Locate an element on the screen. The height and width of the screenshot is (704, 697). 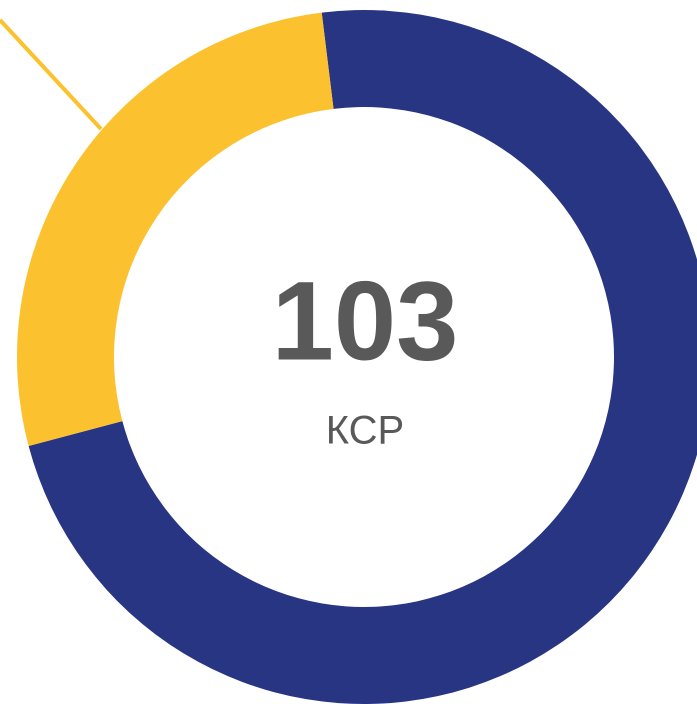
center-value: 103 is located at coordinates (365, 321).